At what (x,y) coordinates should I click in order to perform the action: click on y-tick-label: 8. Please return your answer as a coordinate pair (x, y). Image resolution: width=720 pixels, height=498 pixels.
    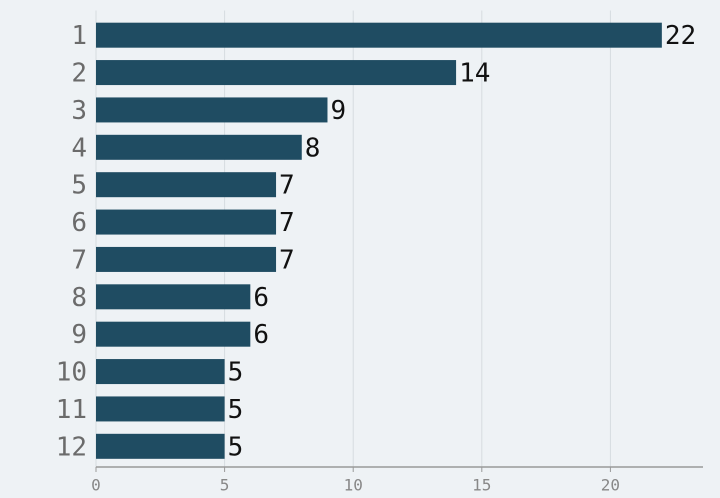
    Looking at the image, I should click on (79, 298).